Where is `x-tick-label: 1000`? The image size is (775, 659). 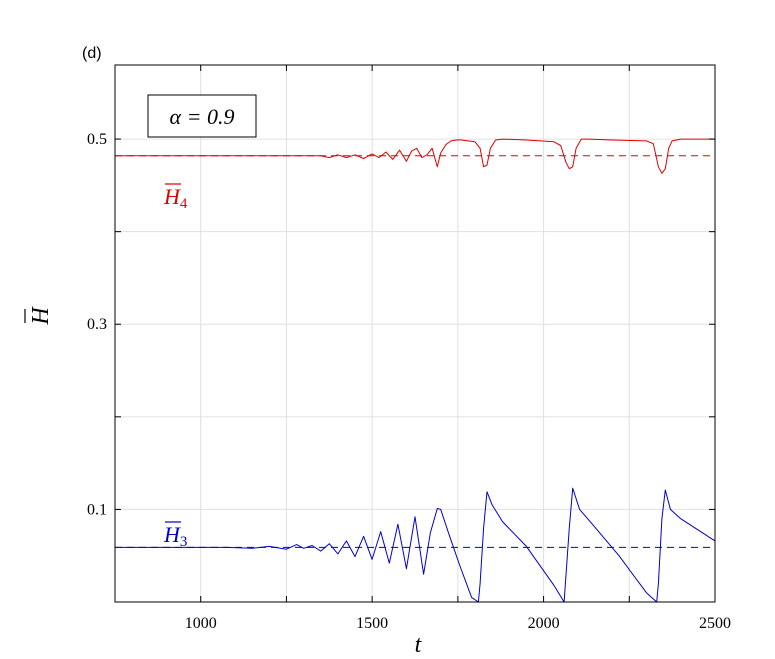
x-tick-label: 1000 is located at coordinates (201, 623).